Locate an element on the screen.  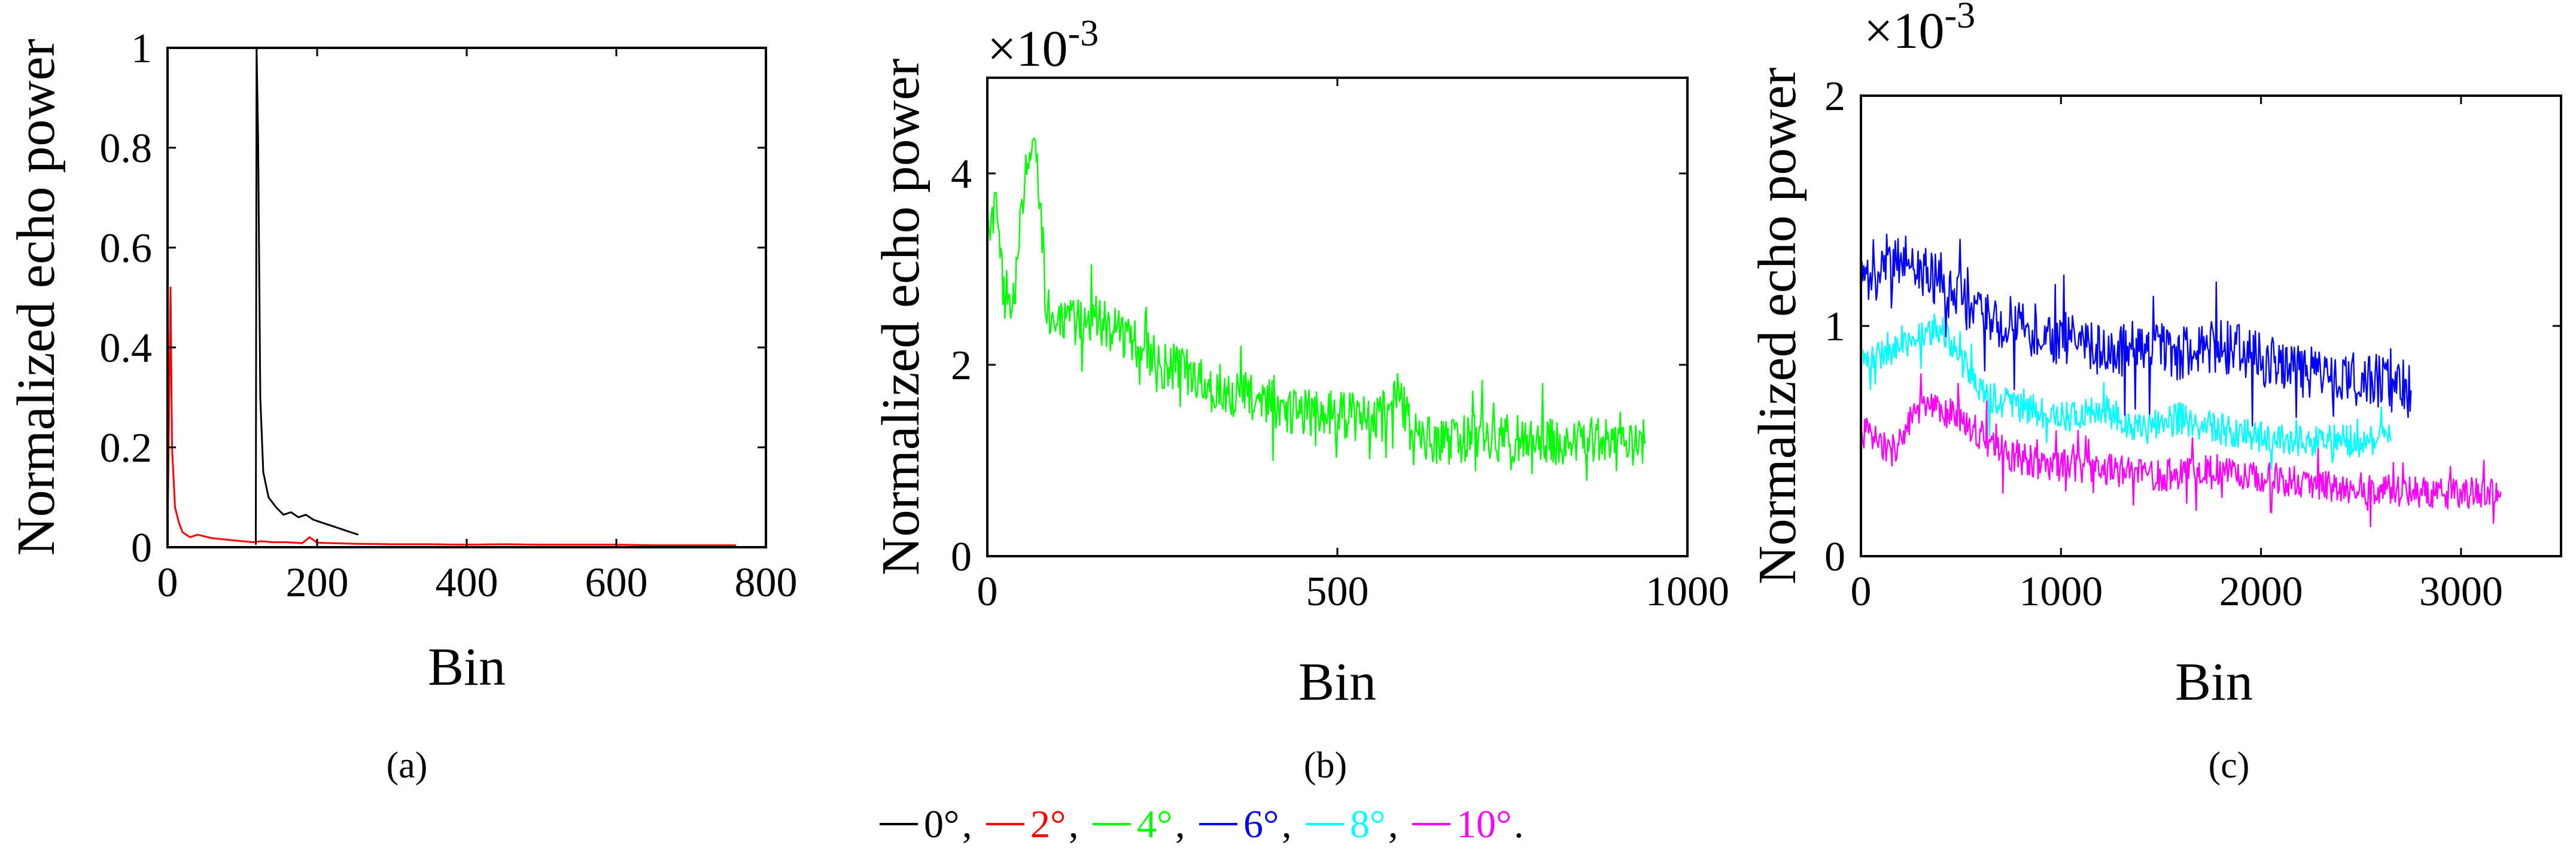
panel-b-xlabel: Bin is located at coordinates (1337, 682).